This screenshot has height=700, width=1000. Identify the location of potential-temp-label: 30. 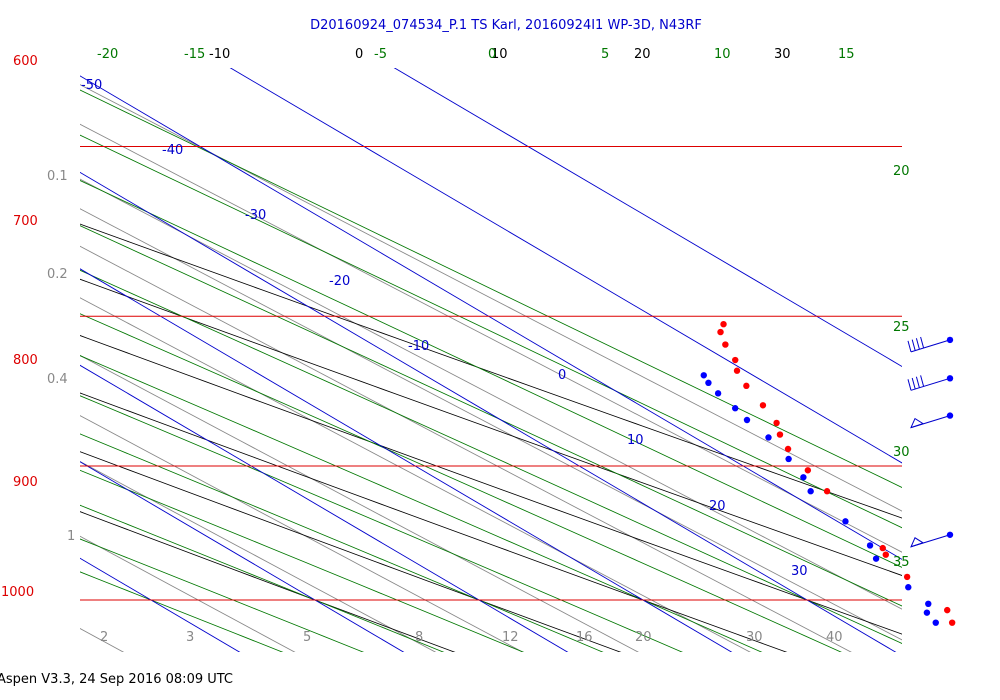
(782, 54).